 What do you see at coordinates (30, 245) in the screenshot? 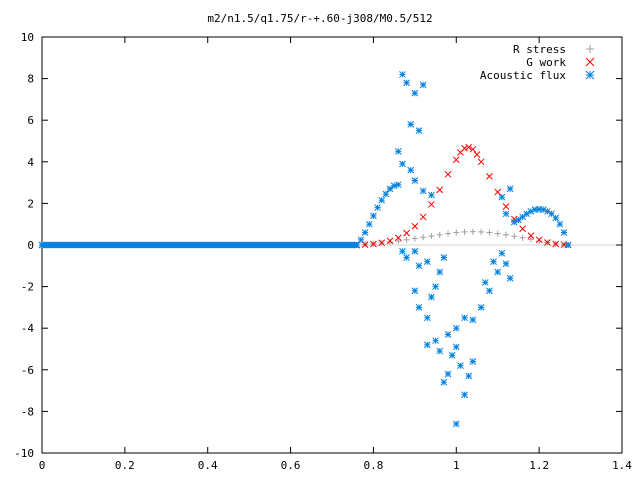
I see `y-tick-label: 0` at bounding box center [30, 245].